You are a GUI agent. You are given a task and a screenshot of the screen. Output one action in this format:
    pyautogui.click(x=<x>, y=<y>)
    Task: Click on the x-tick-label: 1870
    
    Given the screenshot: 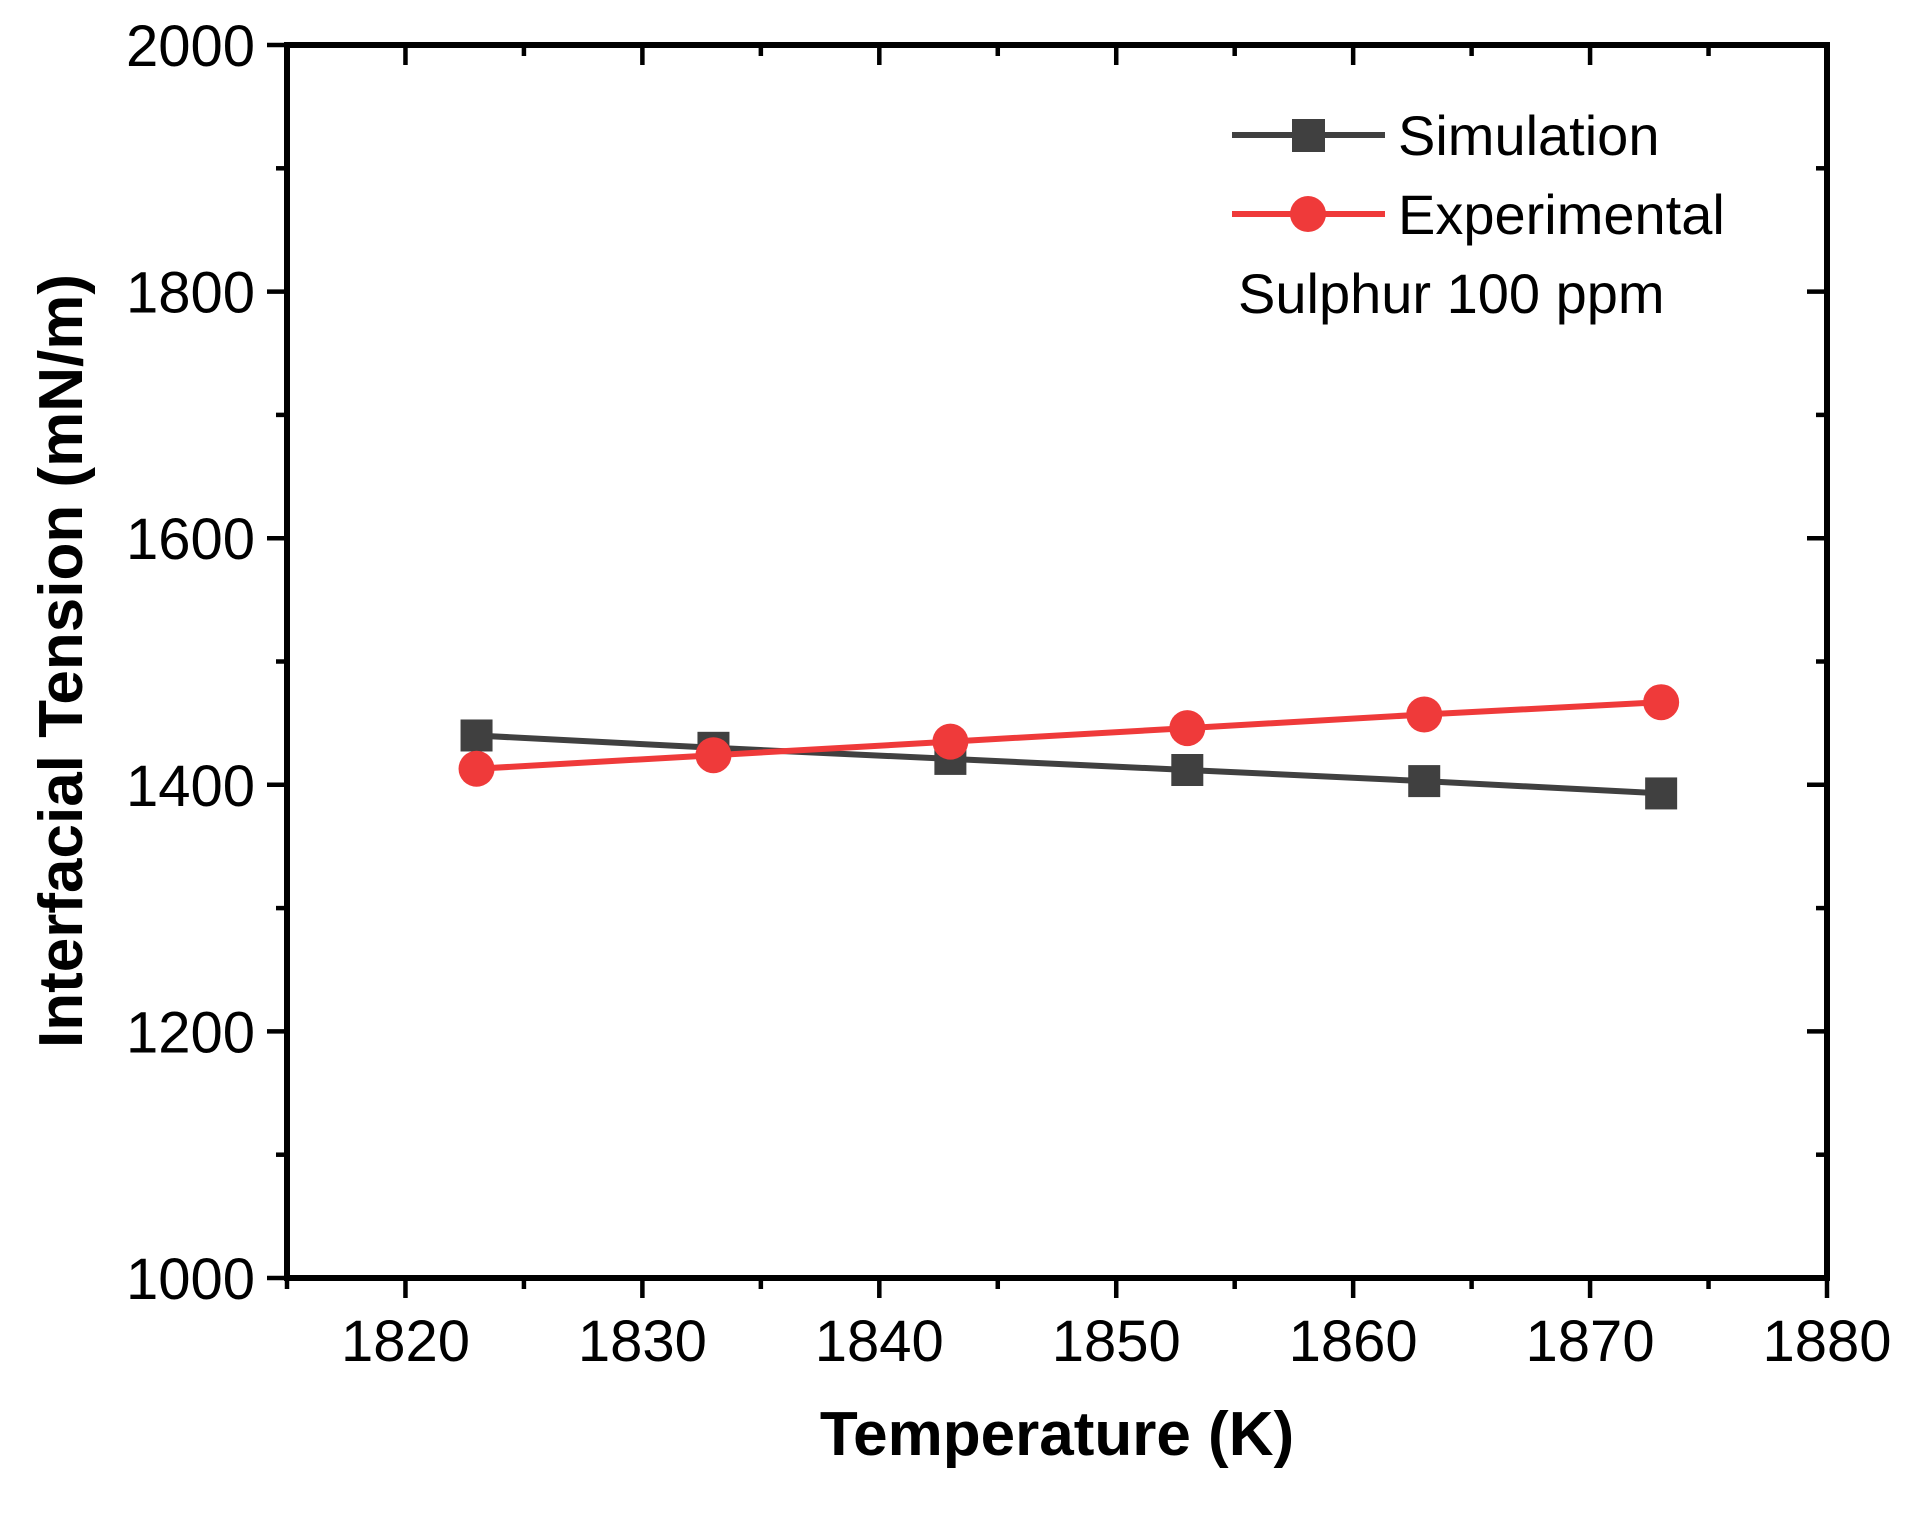 What is the action you would take?
    pyautogui.click(x=1590, y=1341)
    